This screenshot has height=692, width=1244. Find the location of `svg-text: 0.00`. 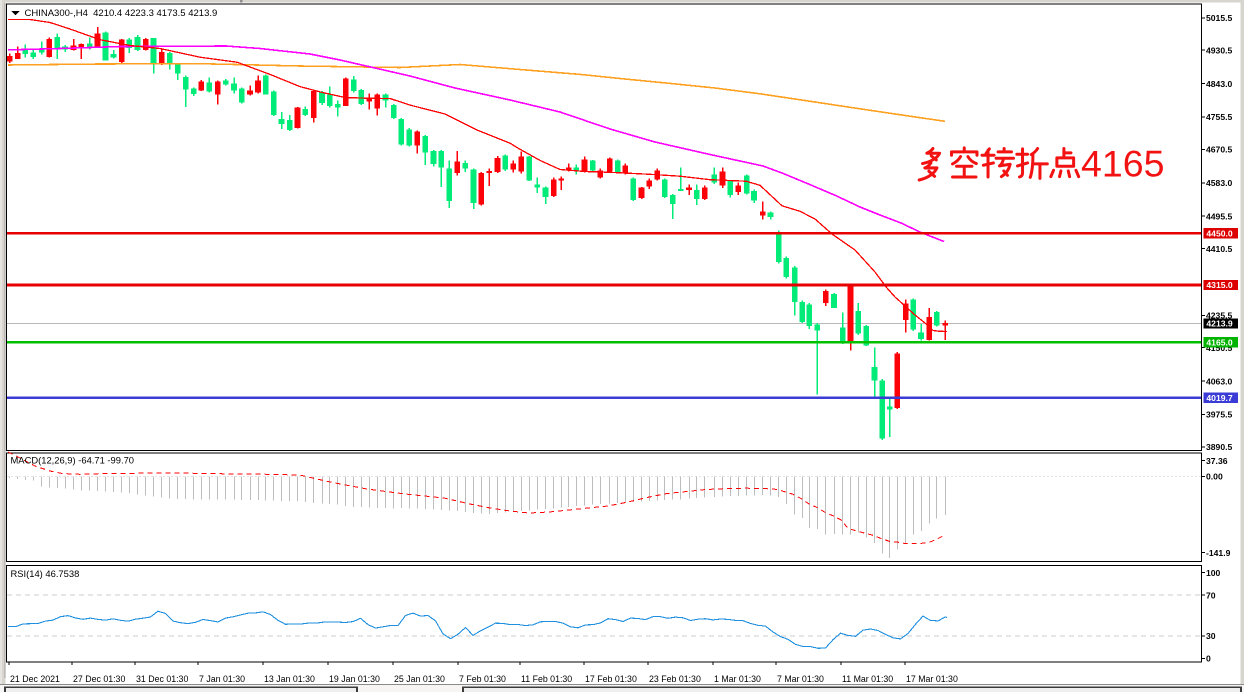

svg-text: 0.00 is located at coordinates (1214, 477).